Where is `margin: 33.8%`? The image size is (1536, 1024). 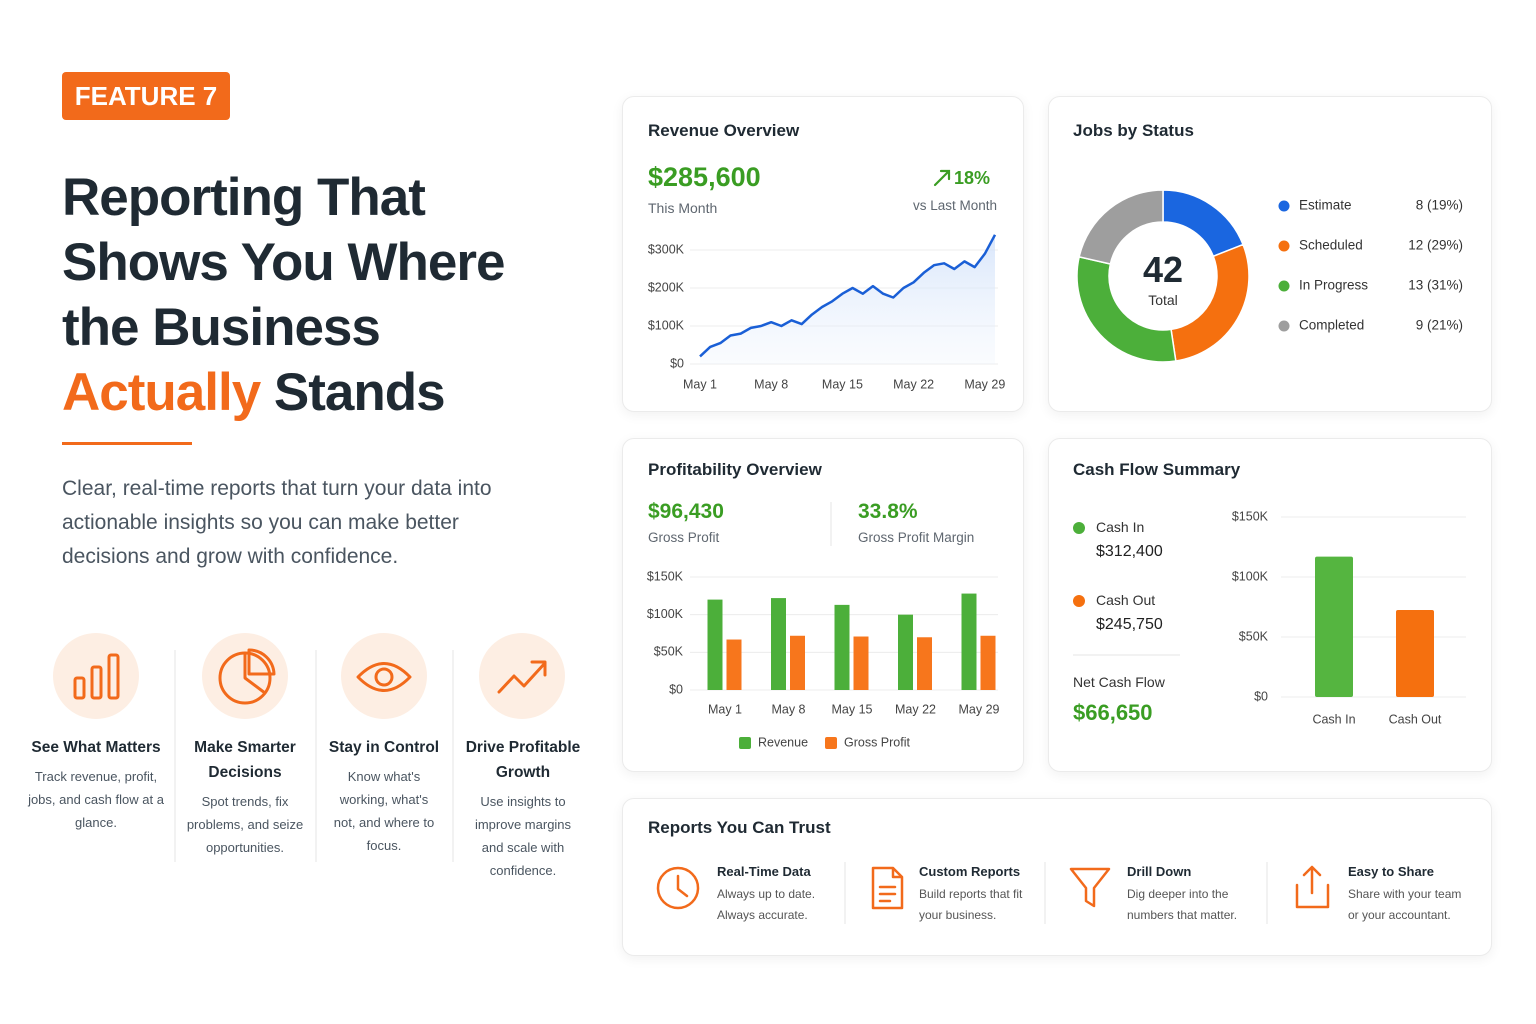
margin: 33.8% is located at coordinates (888, 511).